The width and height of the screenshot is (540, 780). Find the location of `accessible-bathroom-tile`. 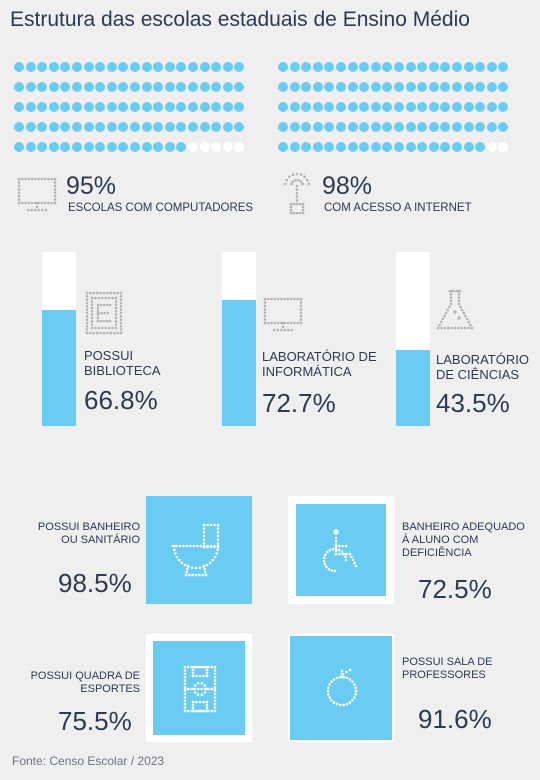

accessible-bathroom-tile is located at coordinates (341, 550).